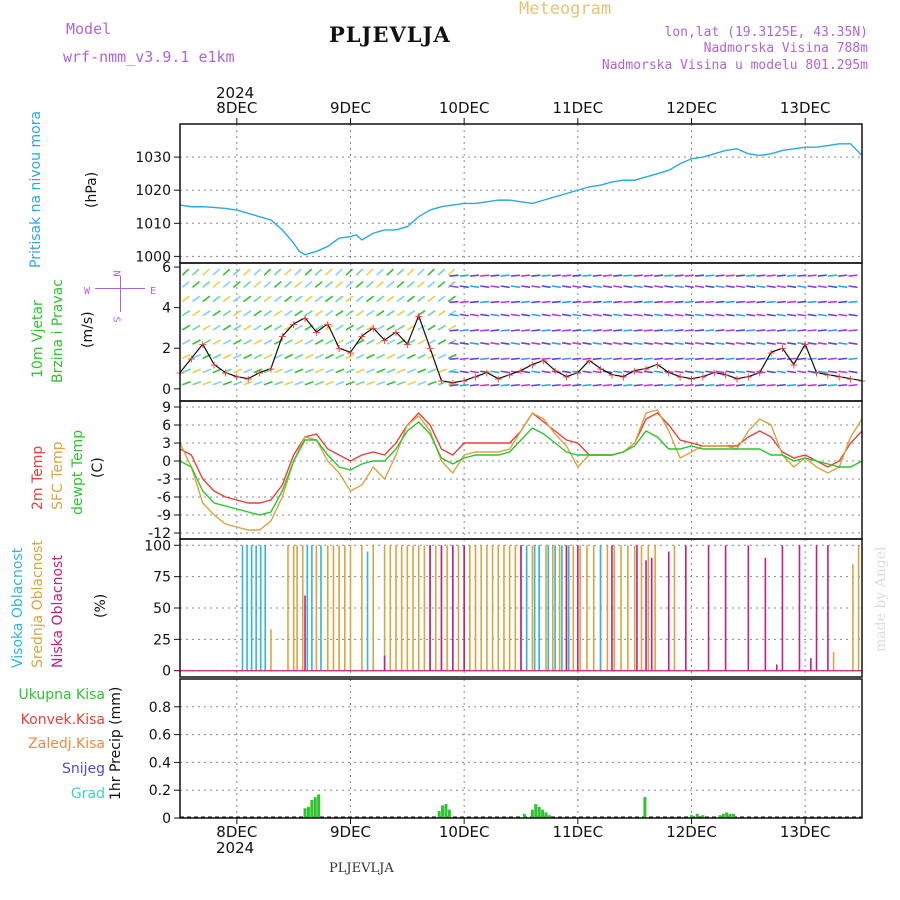 This screenshot has width=900, height=900. What do you see at coordinates (236, 108) in the screenshot?
I see `top-day-label: 8DEC` at bounding box center [236, 108].